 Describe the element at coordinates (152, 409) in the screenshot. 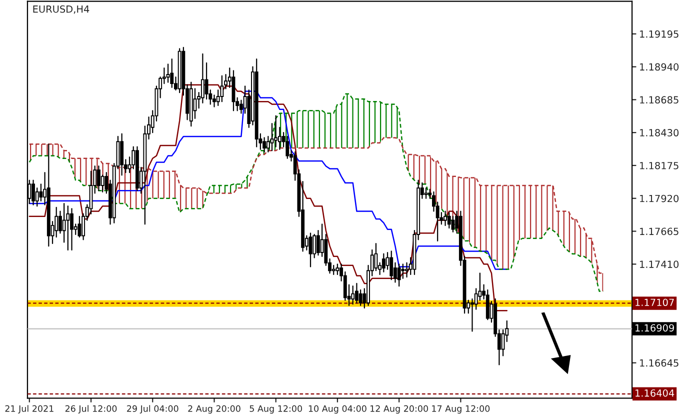

I see `x-tick-label: 29 Jul 04:00` at that location.